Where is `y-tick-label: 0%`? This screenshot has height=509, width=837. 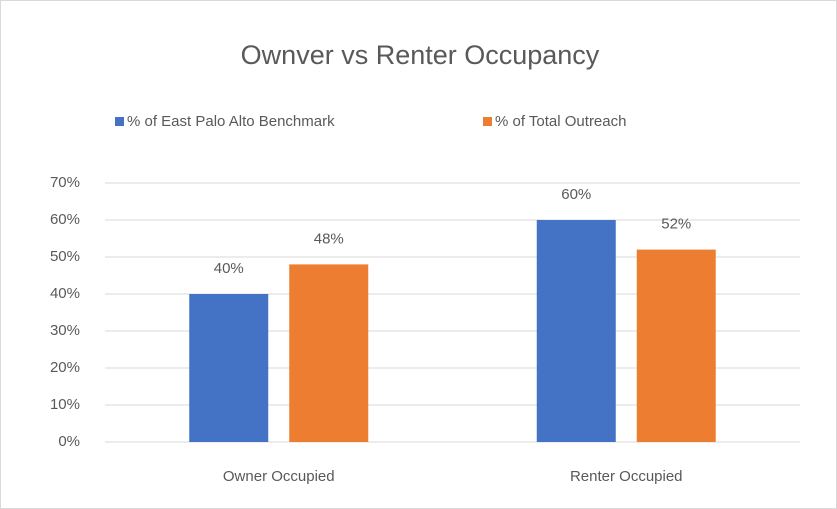 y-tick-label: 0% is located at coordinates (69, 441).